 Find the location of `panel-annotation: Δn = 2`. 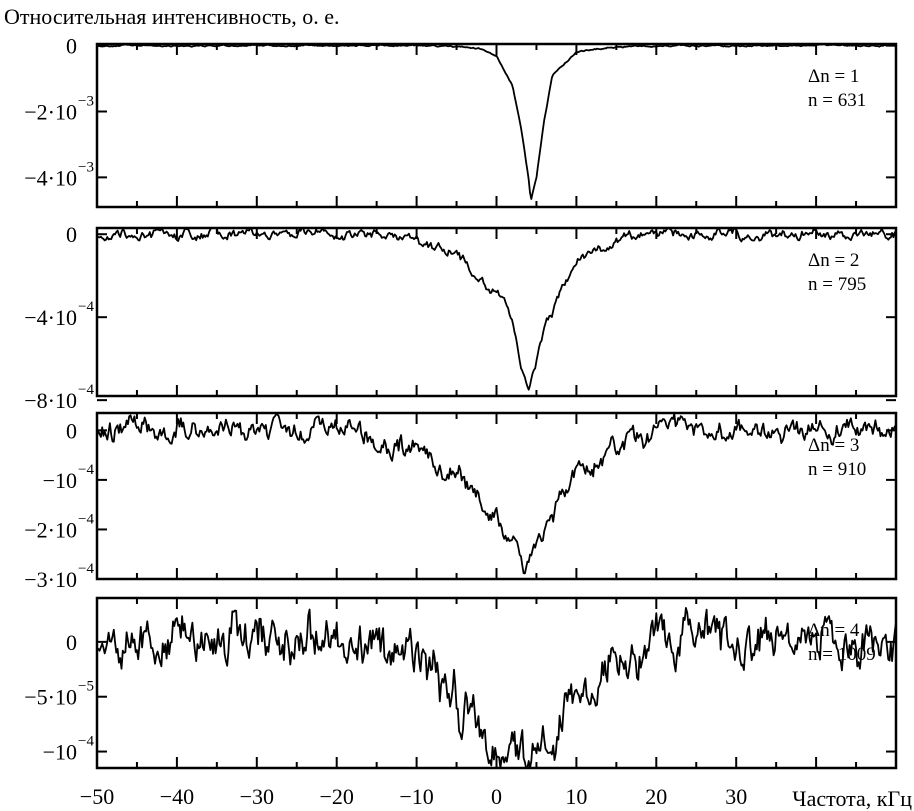

panel-annotation: Δn = 2 is located at coordinates (833, 260).